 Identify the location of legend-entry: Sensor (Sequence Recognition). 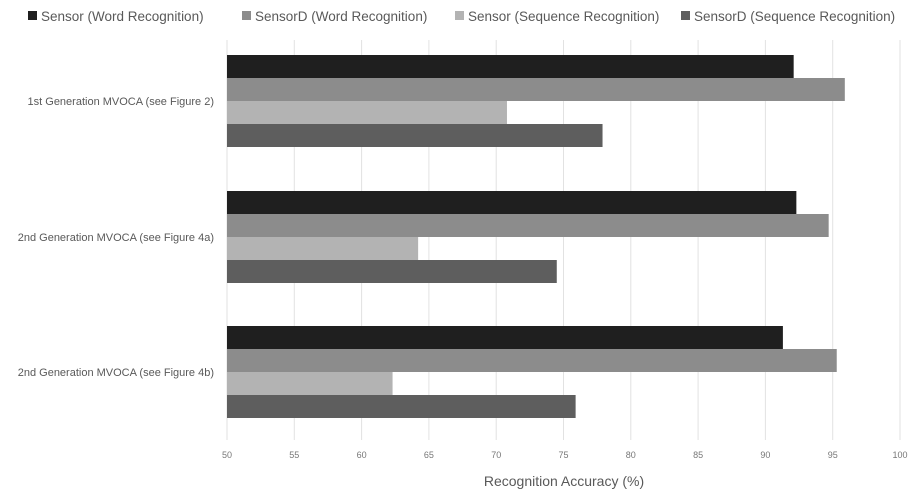
(563, 16).